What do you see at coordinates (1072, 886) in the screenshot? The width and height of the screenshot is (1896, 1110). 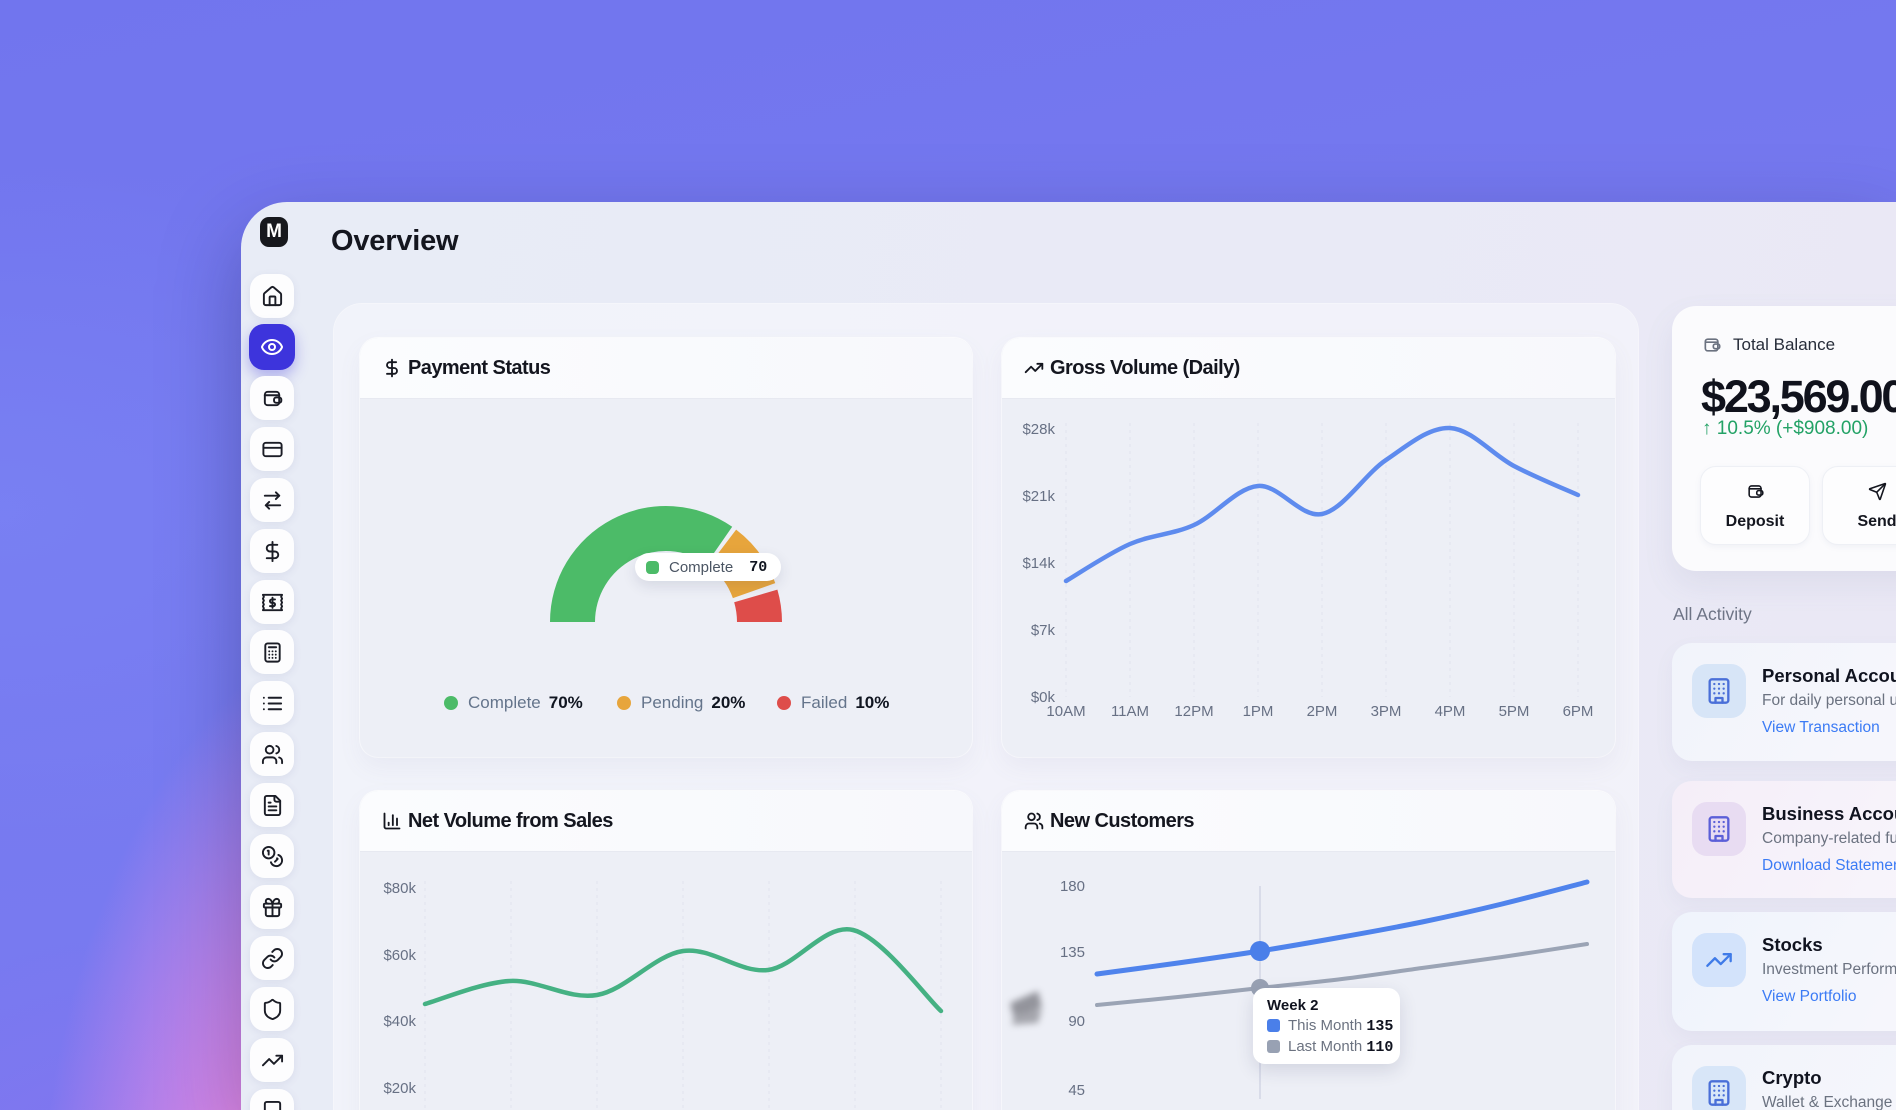 I see `svg-text: 180` at bounding box center [1072, 886].